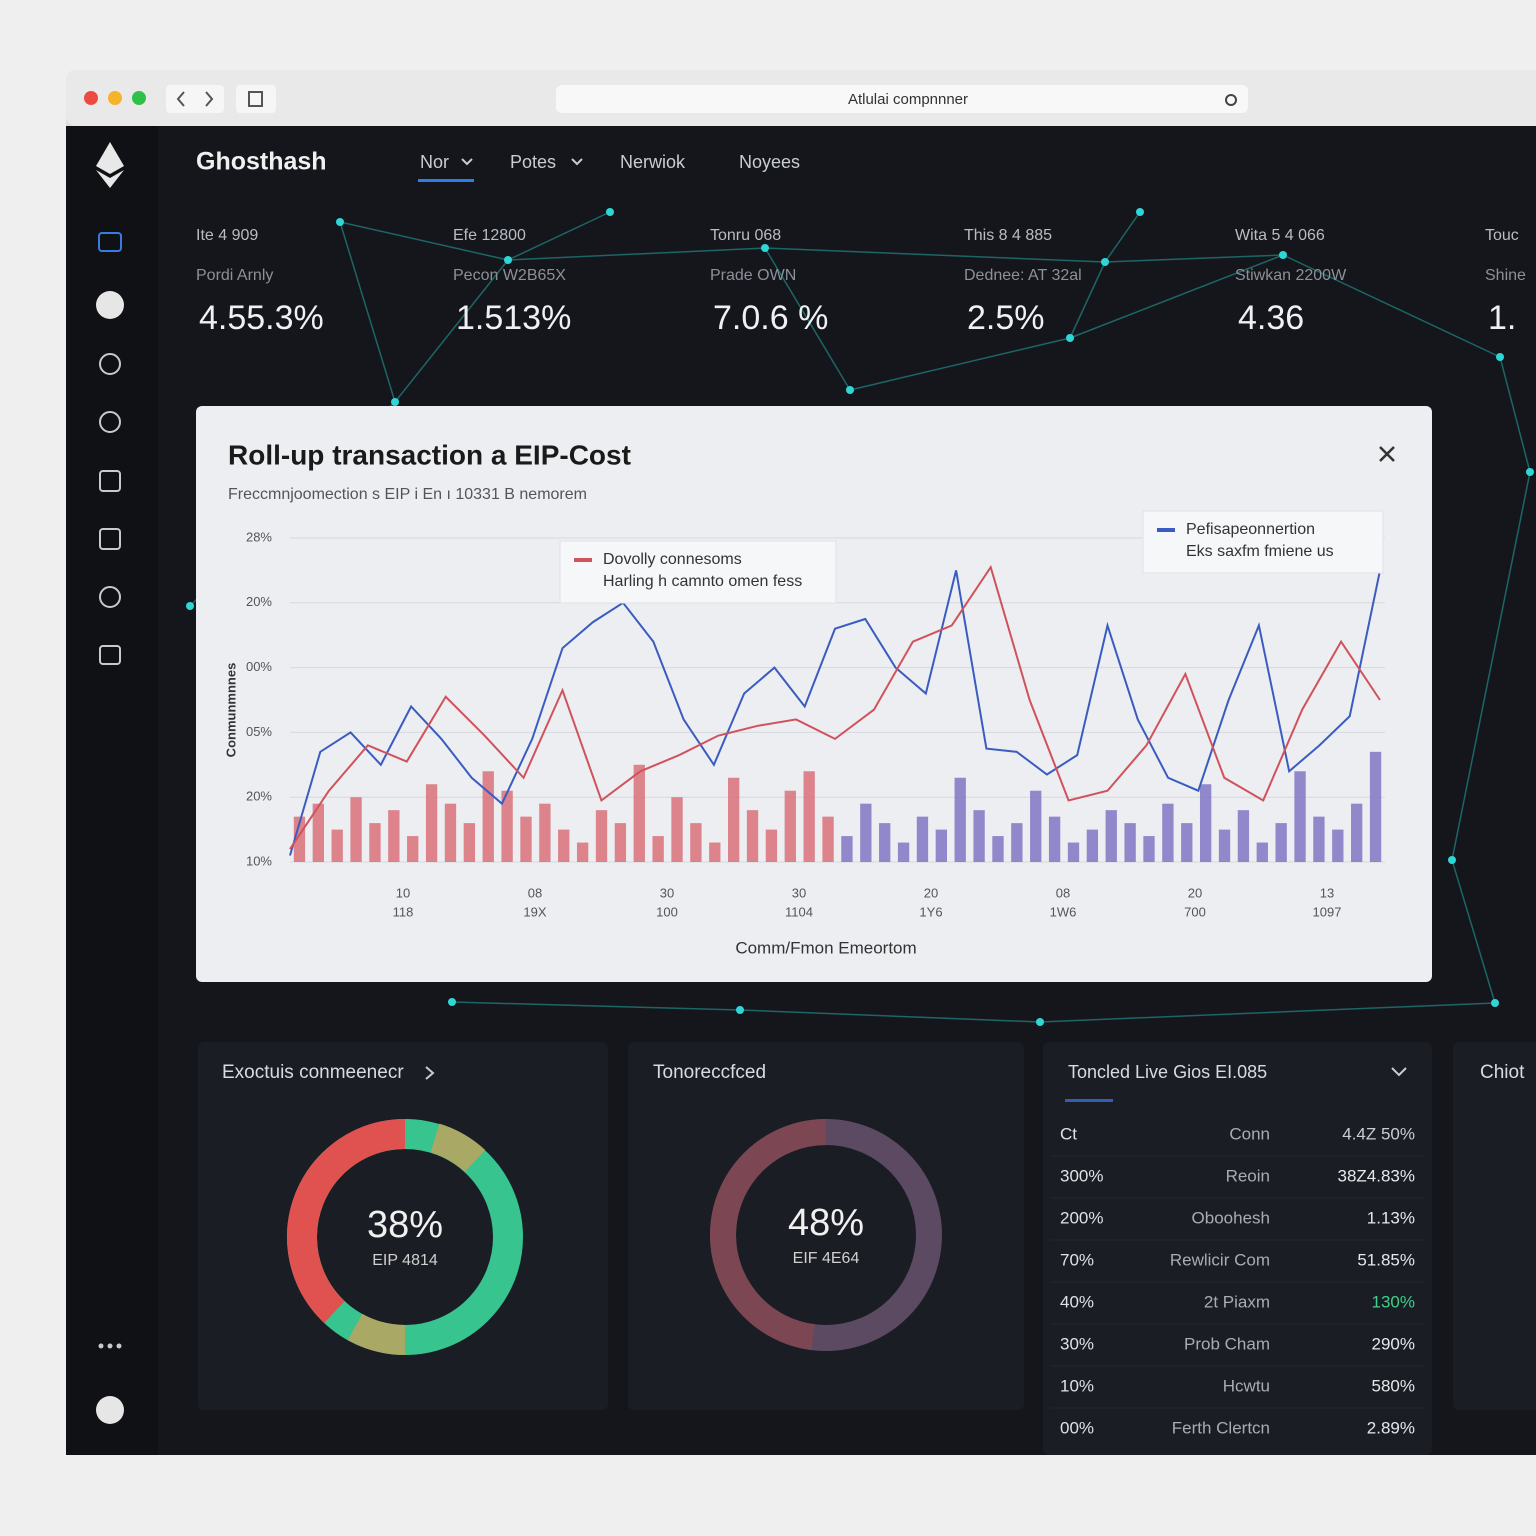  I want to click on close-button, so click(1387, 454).